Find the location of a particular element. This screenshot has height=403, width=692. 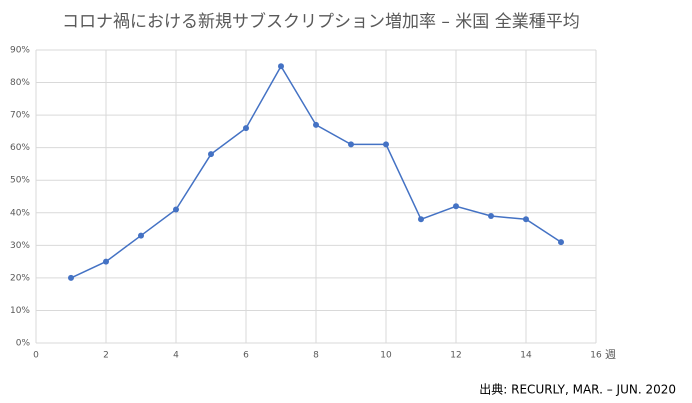

x-tick-label: 14 is located at coordinates (526, 356).